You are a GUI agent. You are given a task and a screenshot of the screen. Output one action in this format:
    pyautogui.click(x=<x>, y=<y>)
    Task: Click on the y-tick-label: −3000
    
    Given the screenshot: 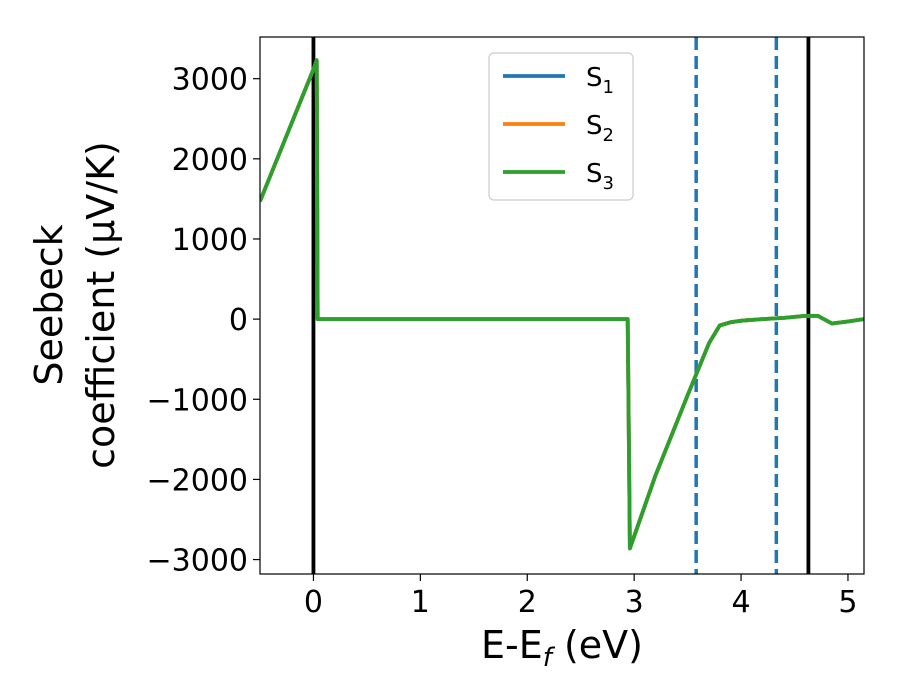 What is the action you would take?
    pyautogui.click(x=197, y=561)
    